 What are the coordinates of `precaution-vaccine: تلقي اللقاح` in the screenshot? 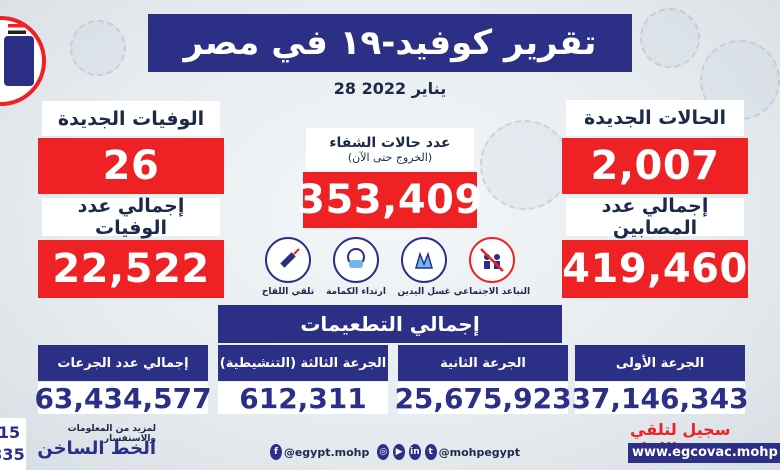 It's located at (288, 267).